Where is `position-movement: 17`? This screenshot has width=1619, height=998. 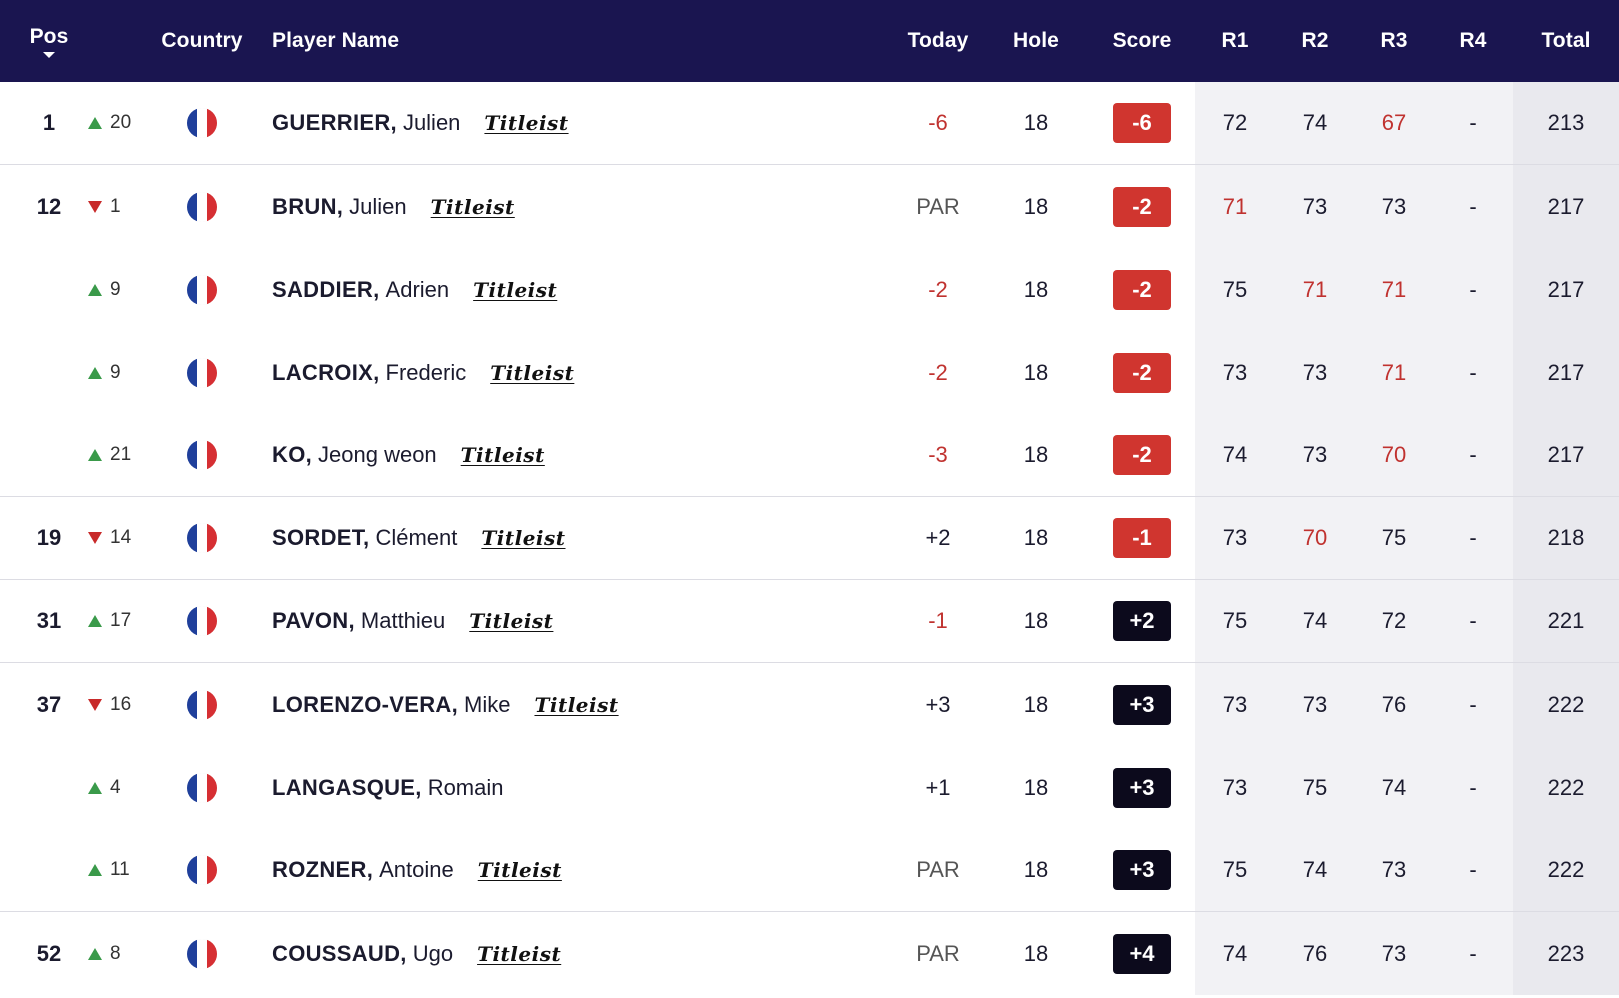 position-movement: 17 is located at coordinates (109, 621).